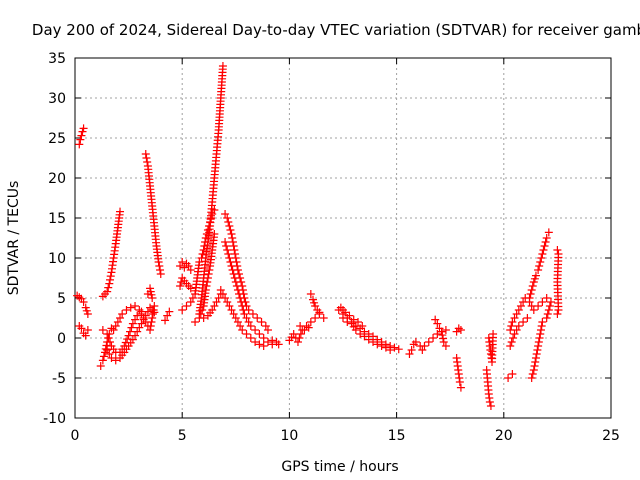  I want to click on y-tick-label: 20, so click(57, 179).